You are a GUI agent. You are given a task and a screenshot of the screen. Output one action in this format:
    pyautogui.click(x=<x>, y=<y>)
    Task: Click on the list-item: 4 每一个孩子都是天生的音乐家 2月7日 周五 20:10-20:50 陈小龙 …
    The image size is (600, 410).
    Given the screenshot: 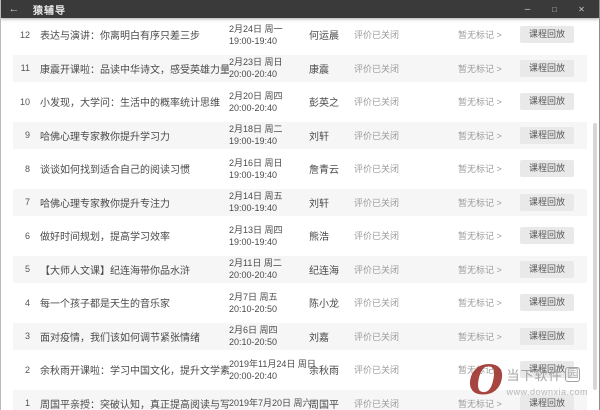 What is the action you would take?
    pyautogui.click(x=300, y=303)
    